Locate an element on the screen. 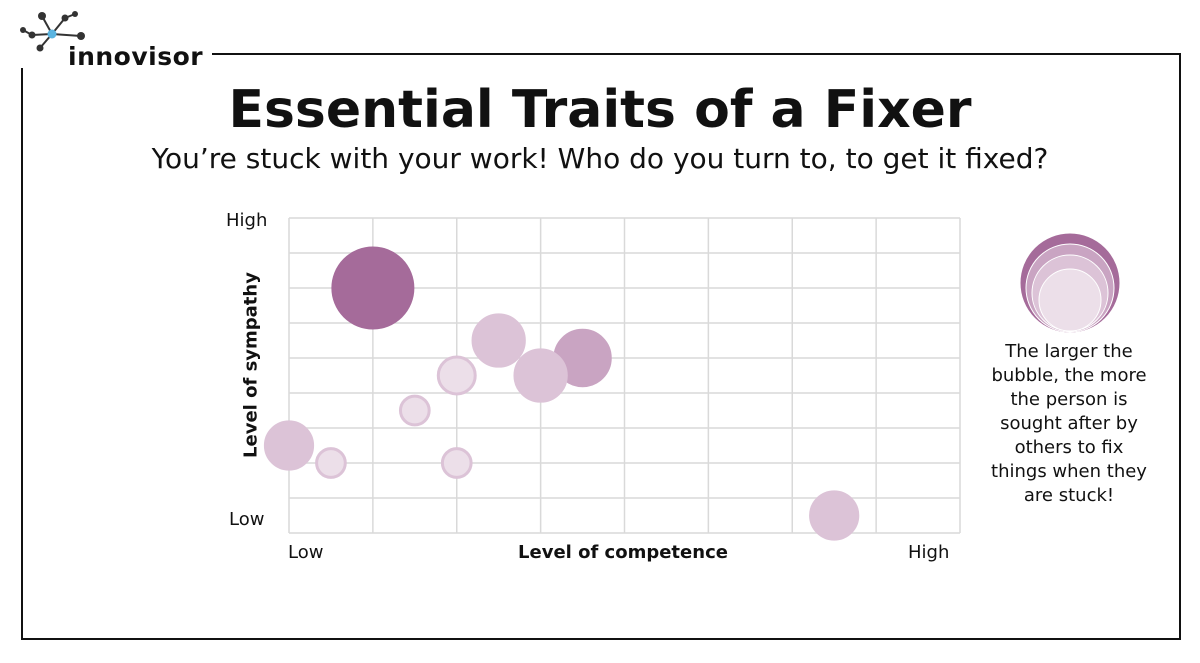  legend-bubble is located at coordinates (1070, 300).